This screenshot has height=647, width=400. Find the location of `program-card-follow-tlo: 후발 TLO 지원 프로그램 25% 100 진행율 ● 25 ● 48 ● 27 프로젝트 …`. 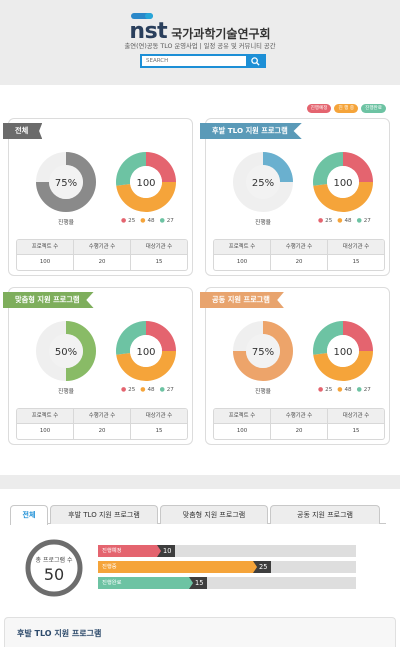

program-card-follow-tlo: 후발 TLO 지원 프로그램 25% 100 진행율 ● 25 ● 48 ● 27 프로젝트 … is located at coordinates (295, 197).